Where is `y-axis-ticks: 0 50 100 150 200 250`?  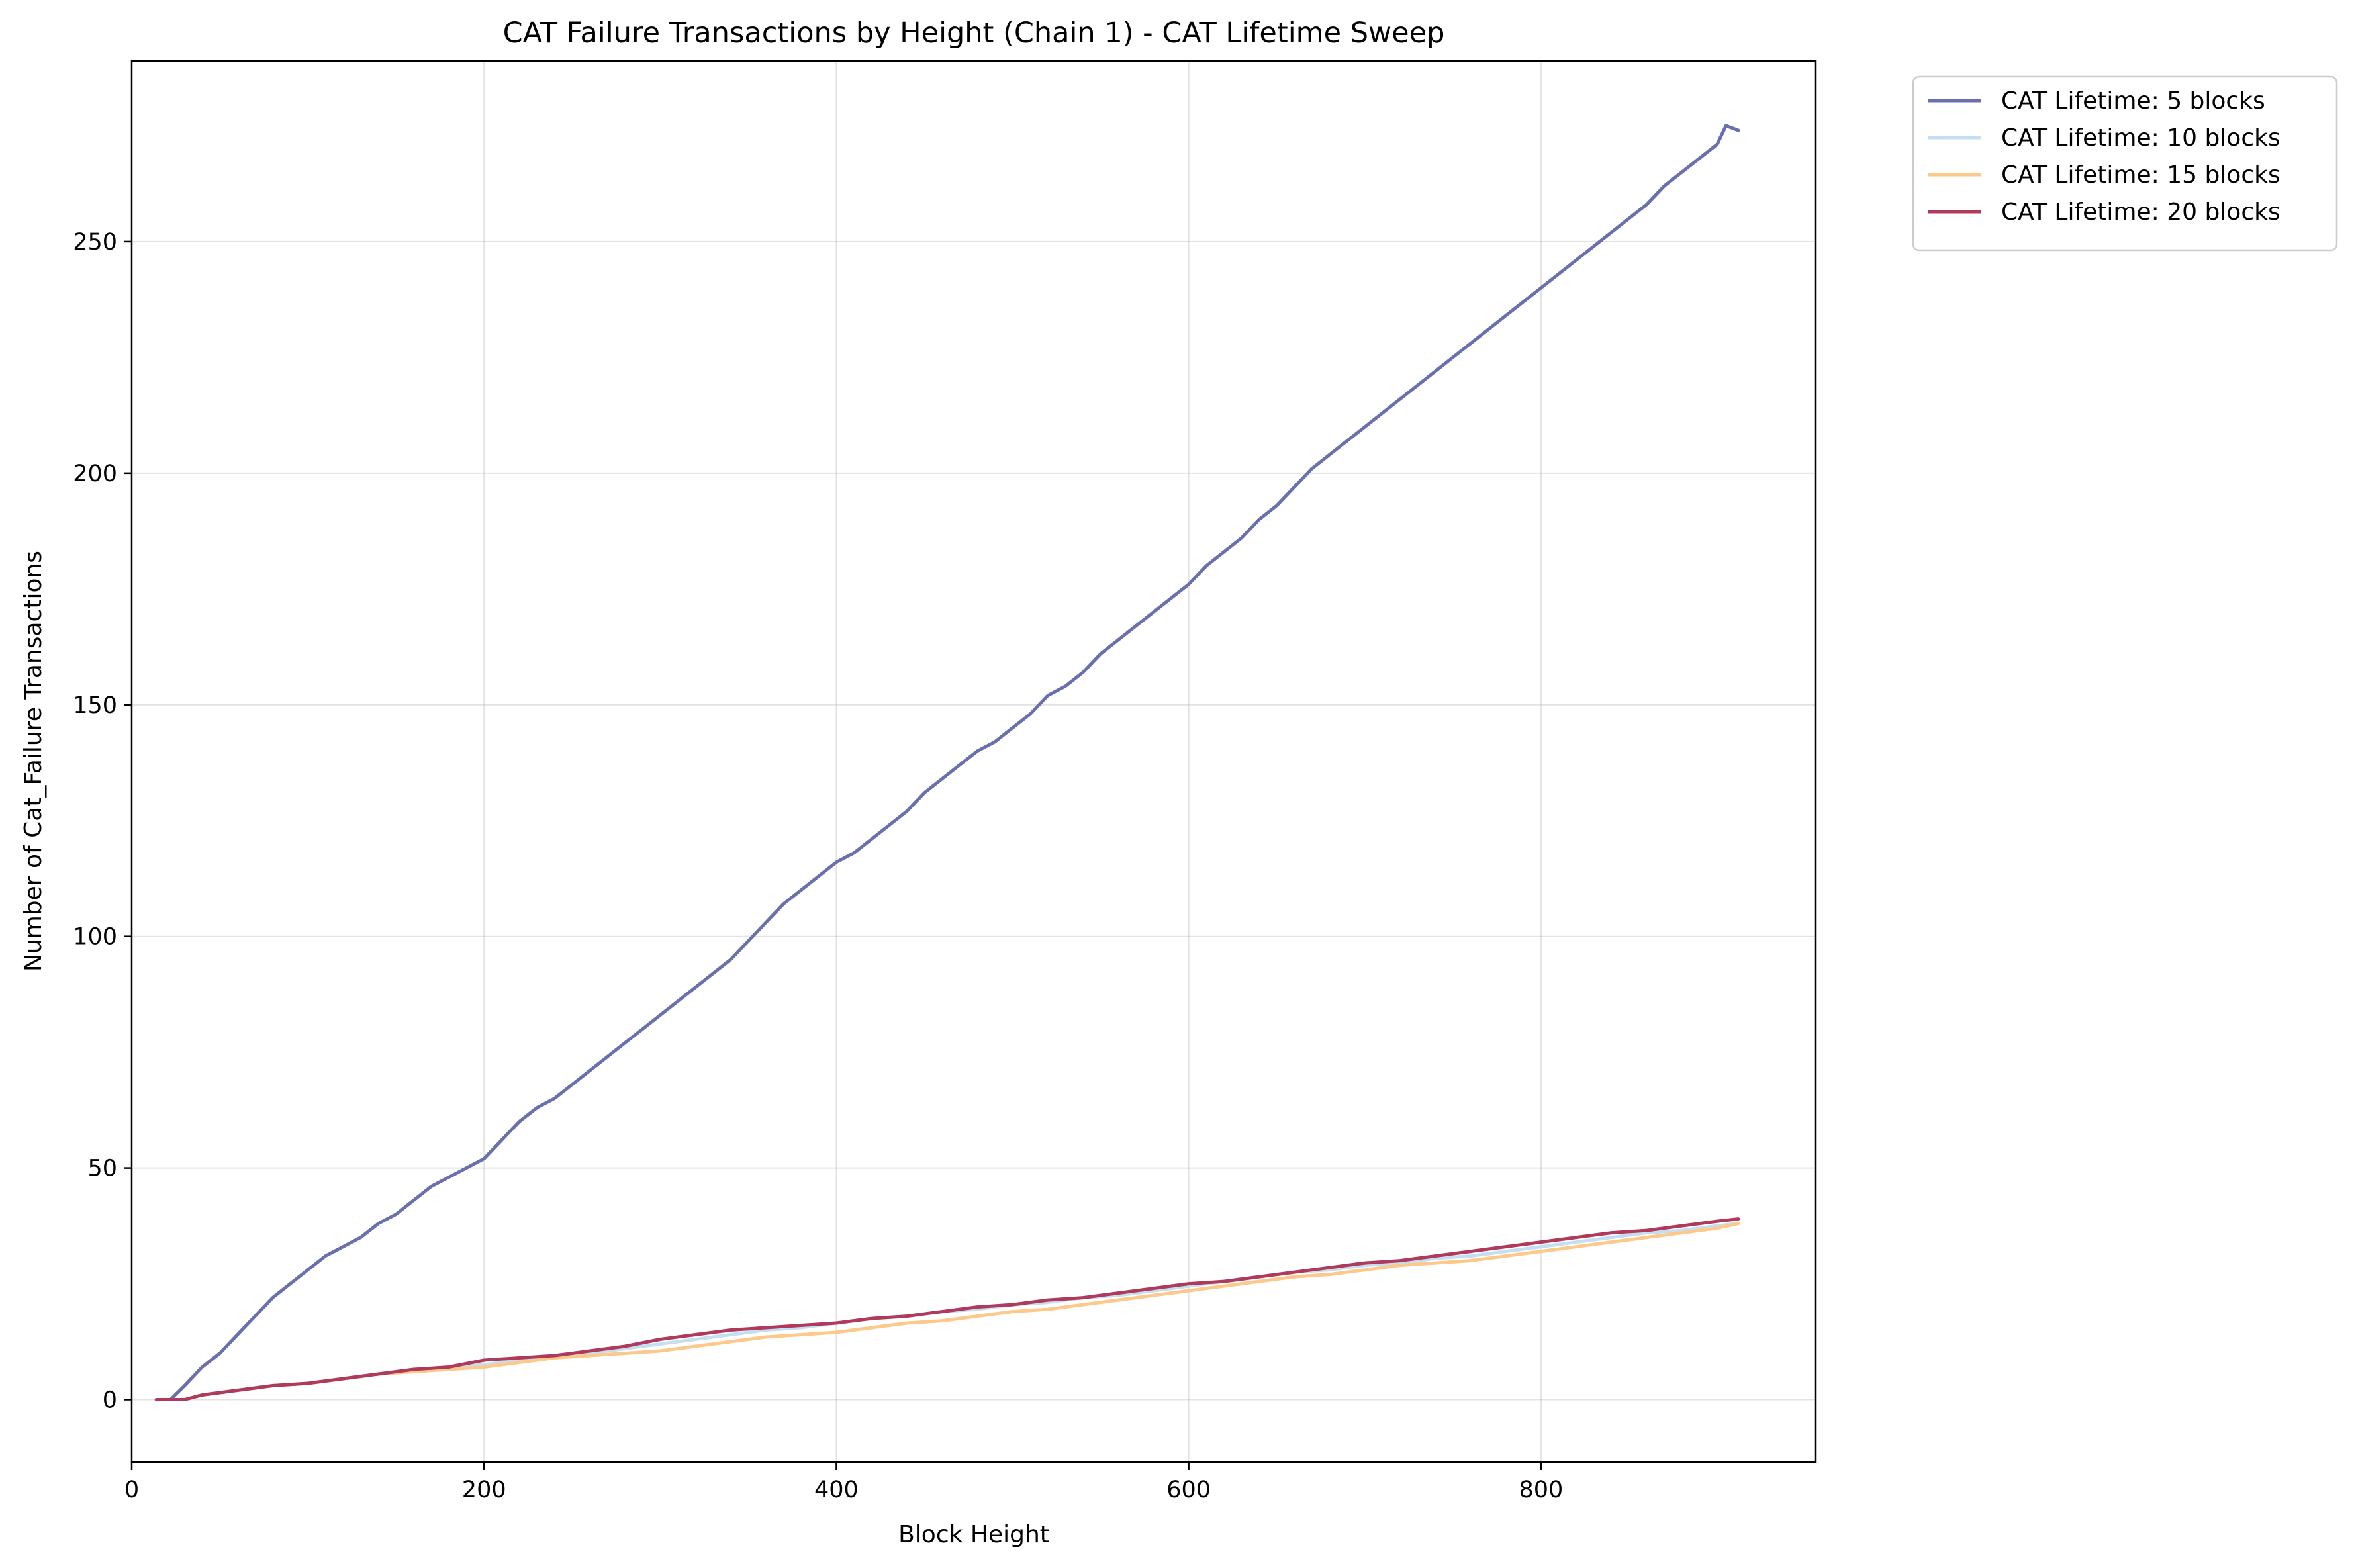
y-axis-ticks: 0 50 100 150 200 250 is located at coordinates (103, 821).